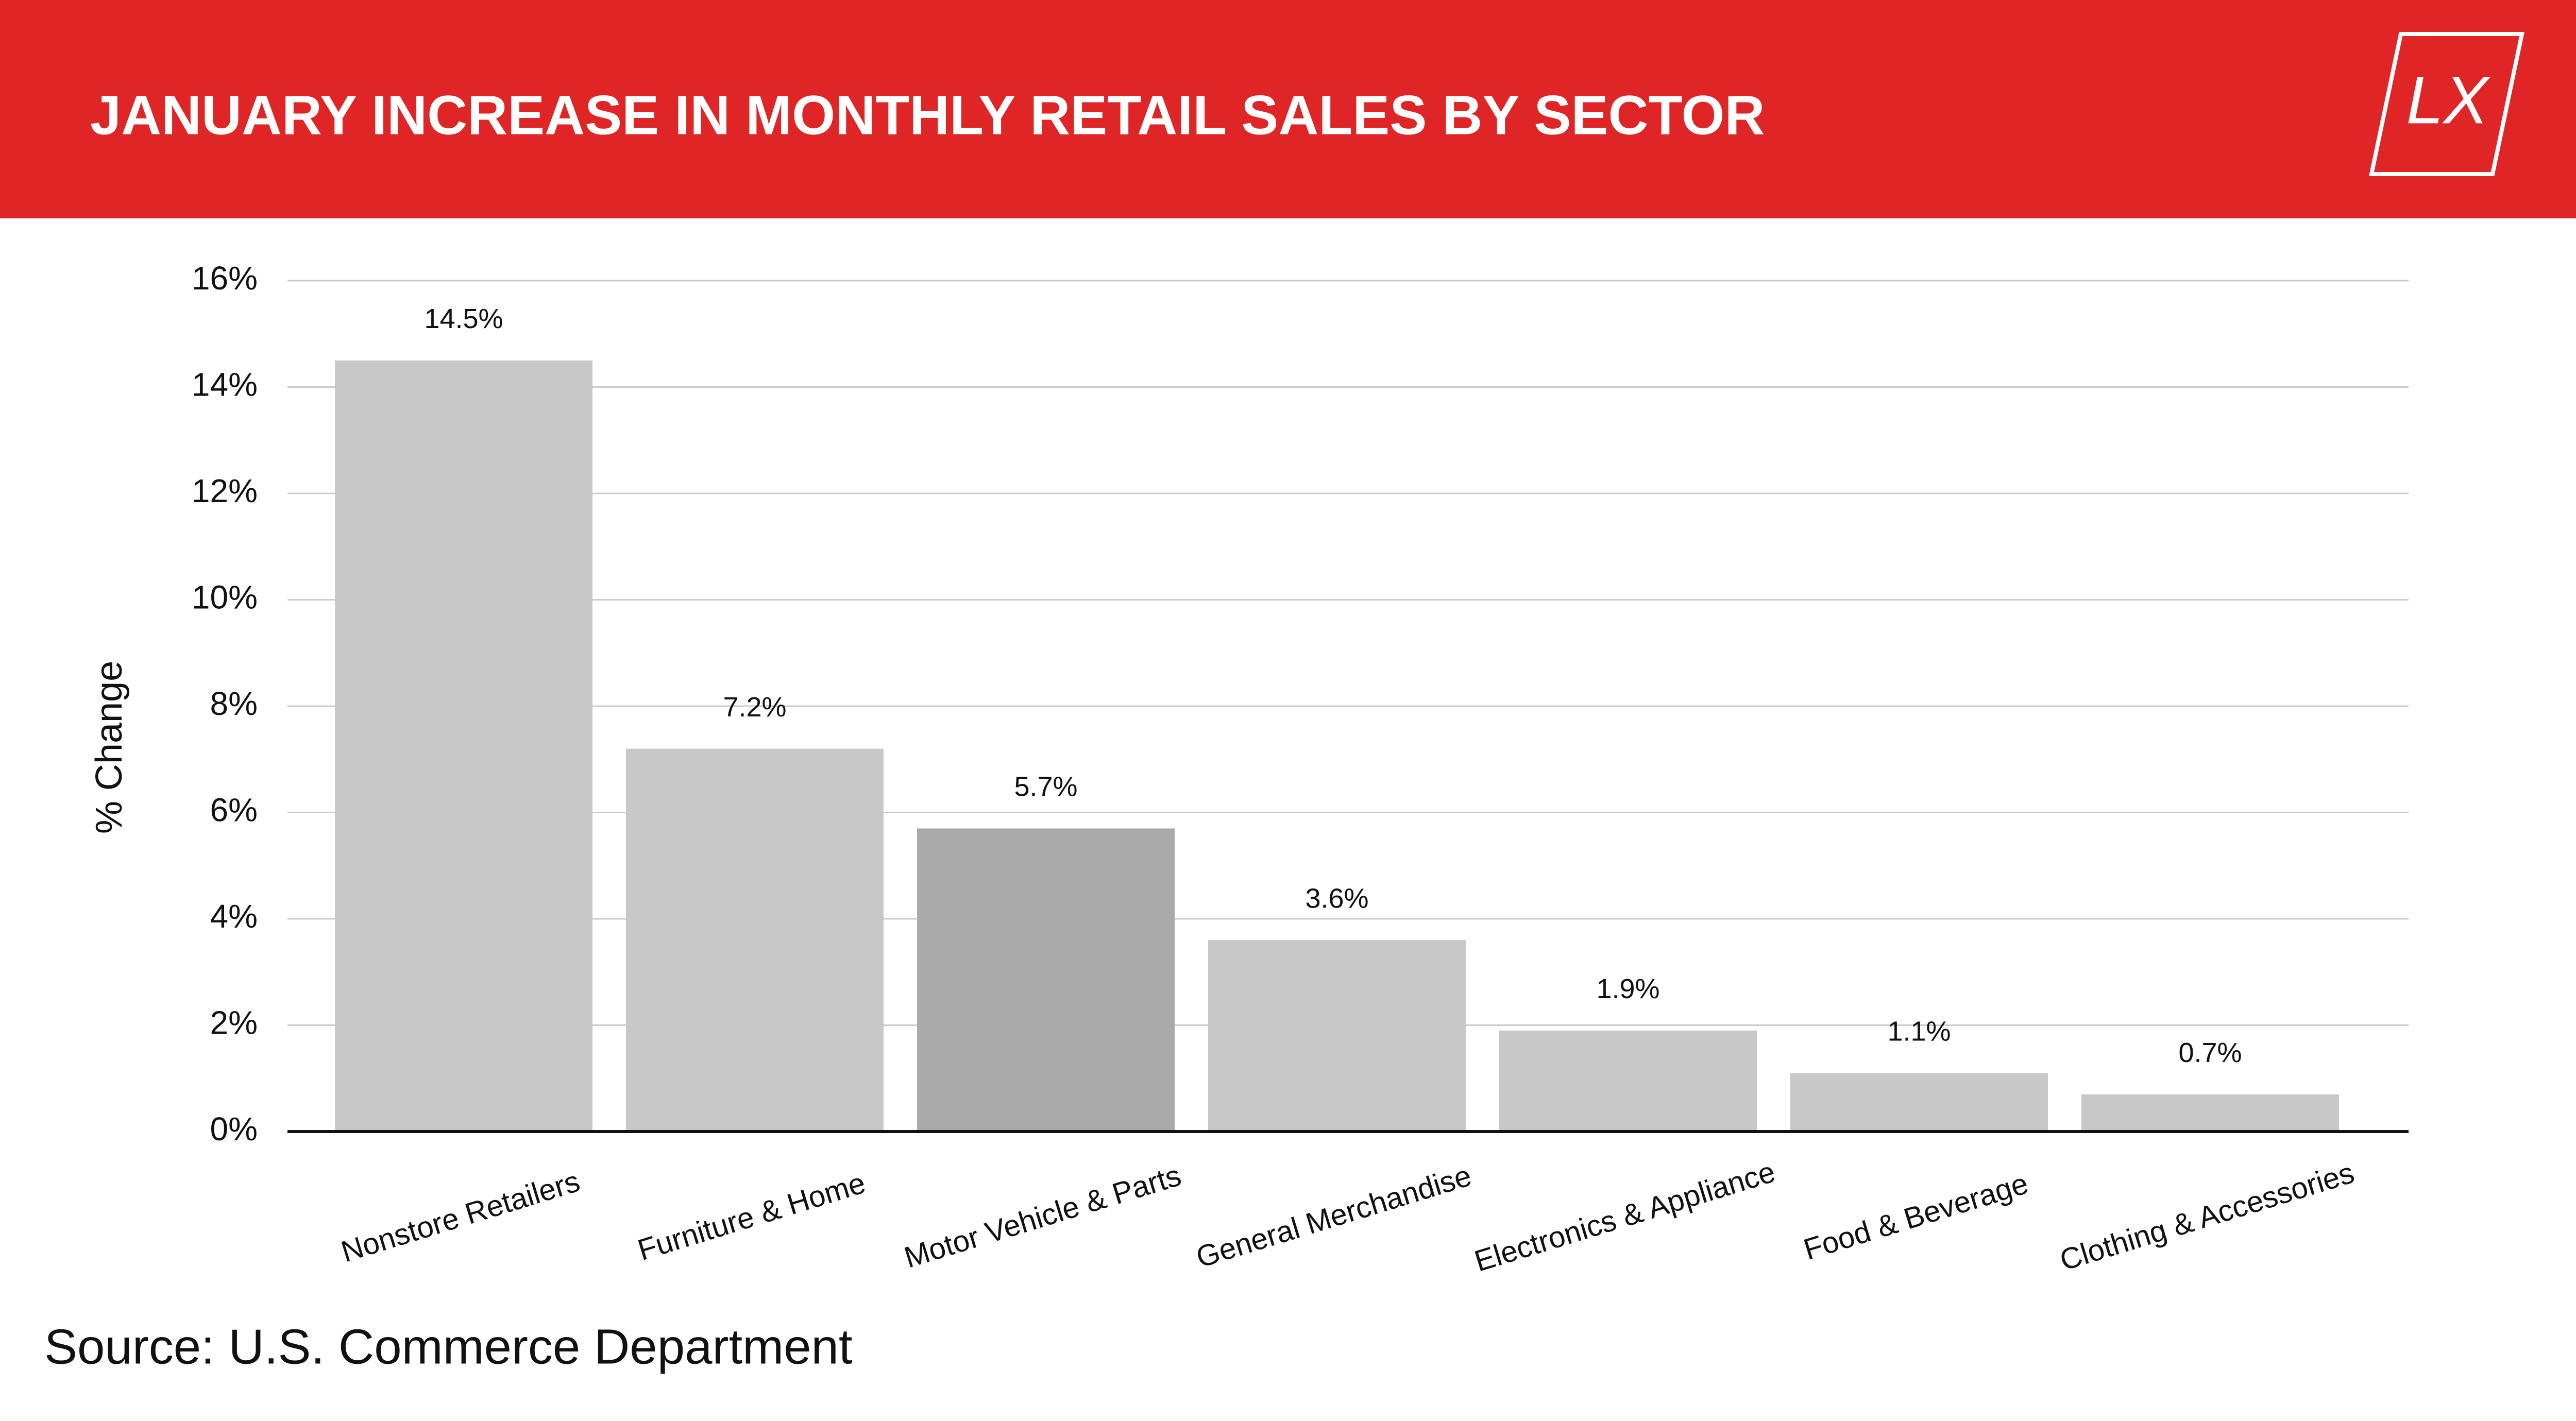 The width and height of the screenshot is (2576, 1421). Describe the element at coordinates (1919, 1031) in the screenshot. I see `data-label: 1.1%` at that location.